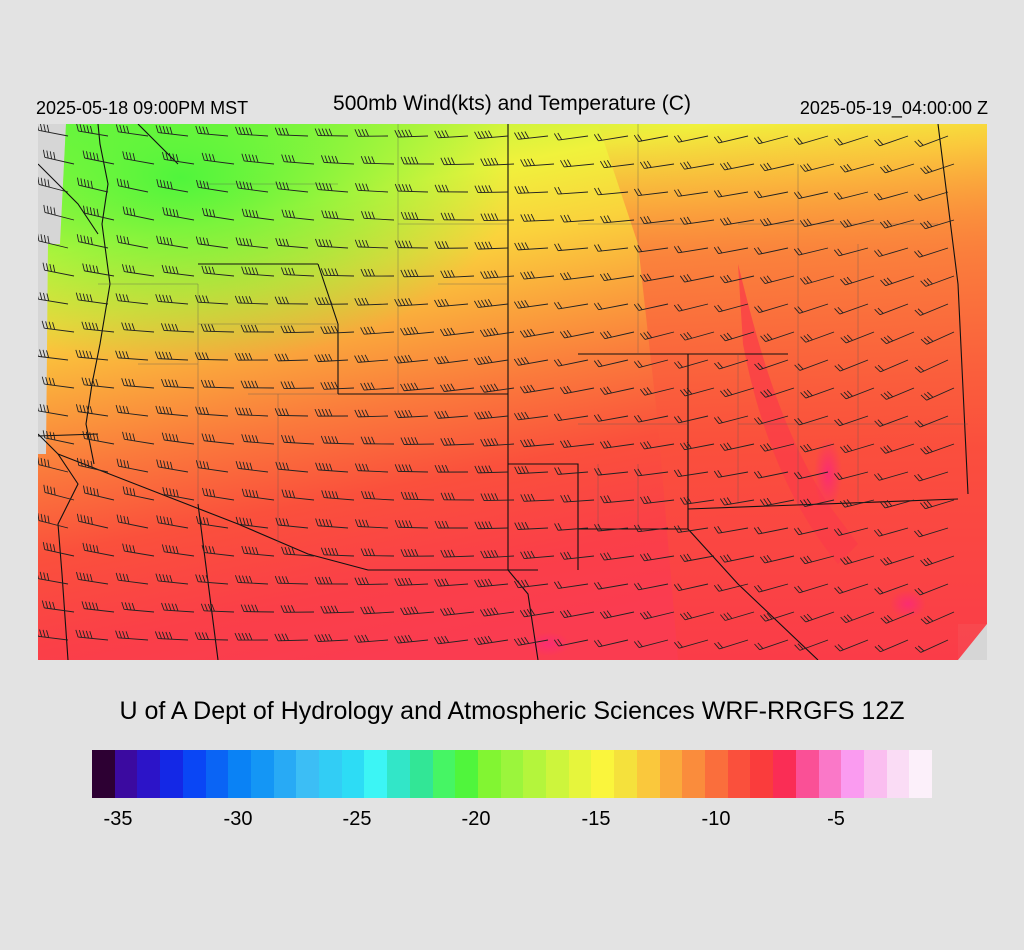  What do you see at coordinates (512, 103) in the screenshot?
I see `map-title: 500mb Wind(kts) and Temperature (C)` at bounding box center [512, 103].